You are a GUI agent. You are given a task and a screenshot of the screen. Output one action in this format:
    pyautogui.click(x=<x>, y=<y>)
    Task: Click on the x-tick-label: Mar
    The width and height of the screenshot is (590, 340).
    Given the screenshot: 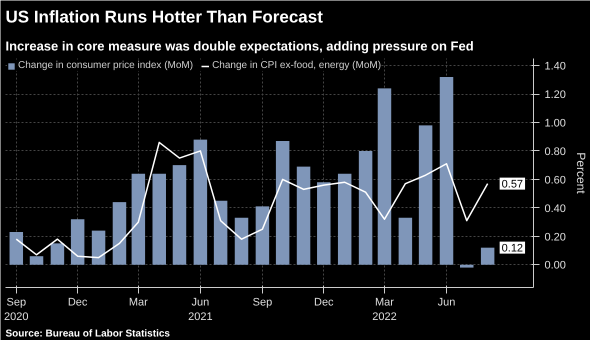 What is the action you would take?
    pyautogui.click(x=138, y=302)
    